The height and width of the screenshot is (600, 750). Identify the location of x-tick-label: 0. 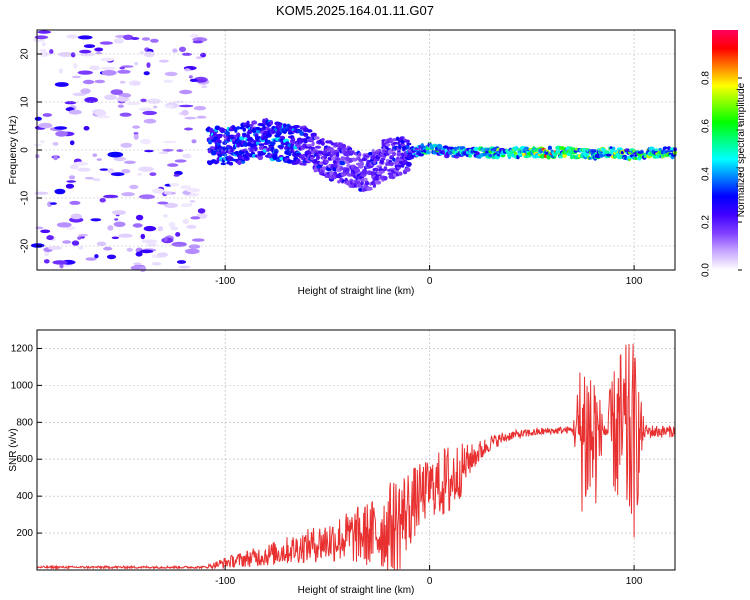
(430, 281).